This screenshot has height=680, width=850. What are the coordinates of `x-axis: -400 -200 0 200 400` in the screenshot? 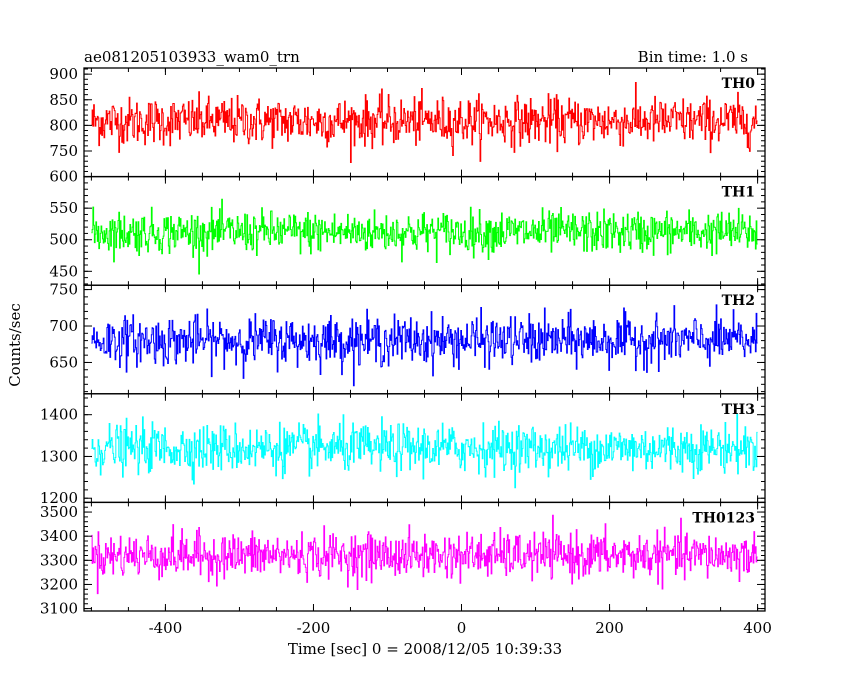 It's located at (460, 628).